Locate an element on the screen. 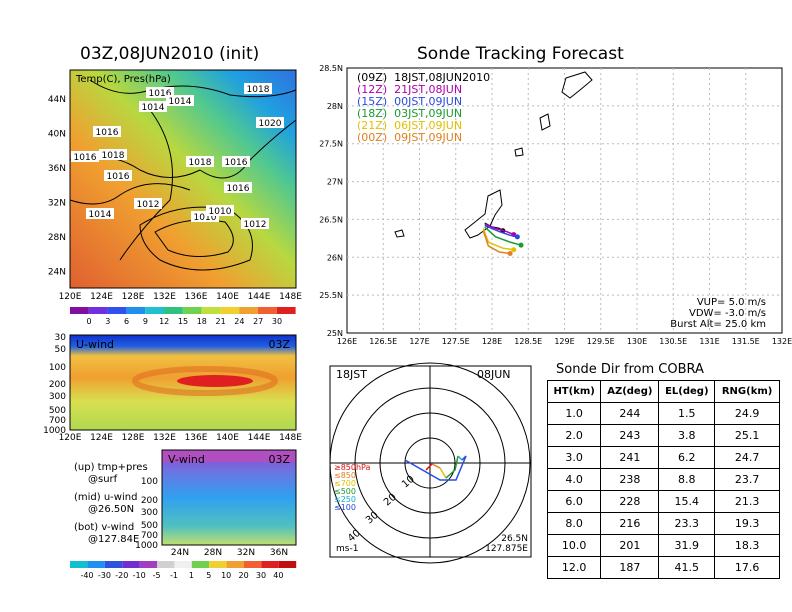 The width and height of the screenshot is (792, 612). map-lat-label: 28N is located at coordinates (57, 238).